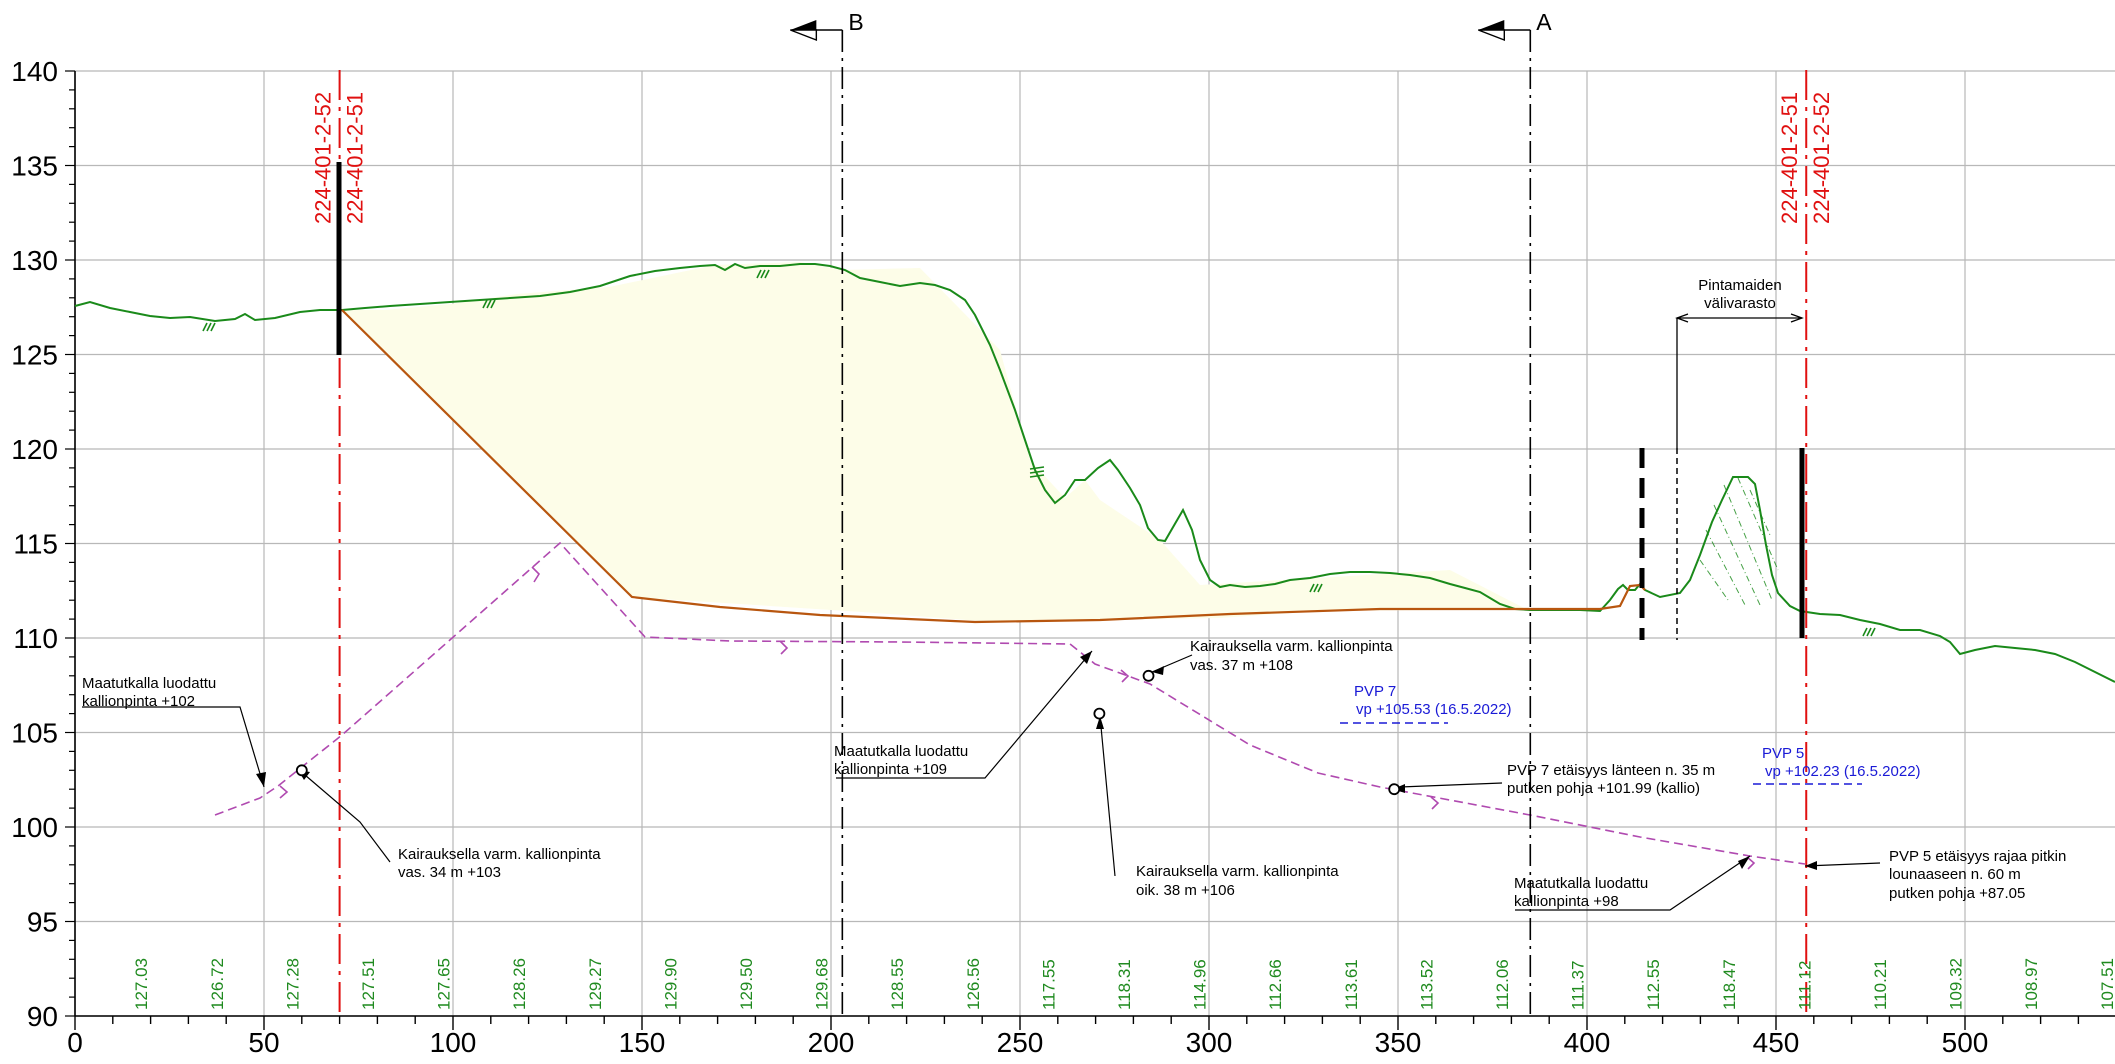  I want to click on x-tick-label: 0, so click(75, 1042).